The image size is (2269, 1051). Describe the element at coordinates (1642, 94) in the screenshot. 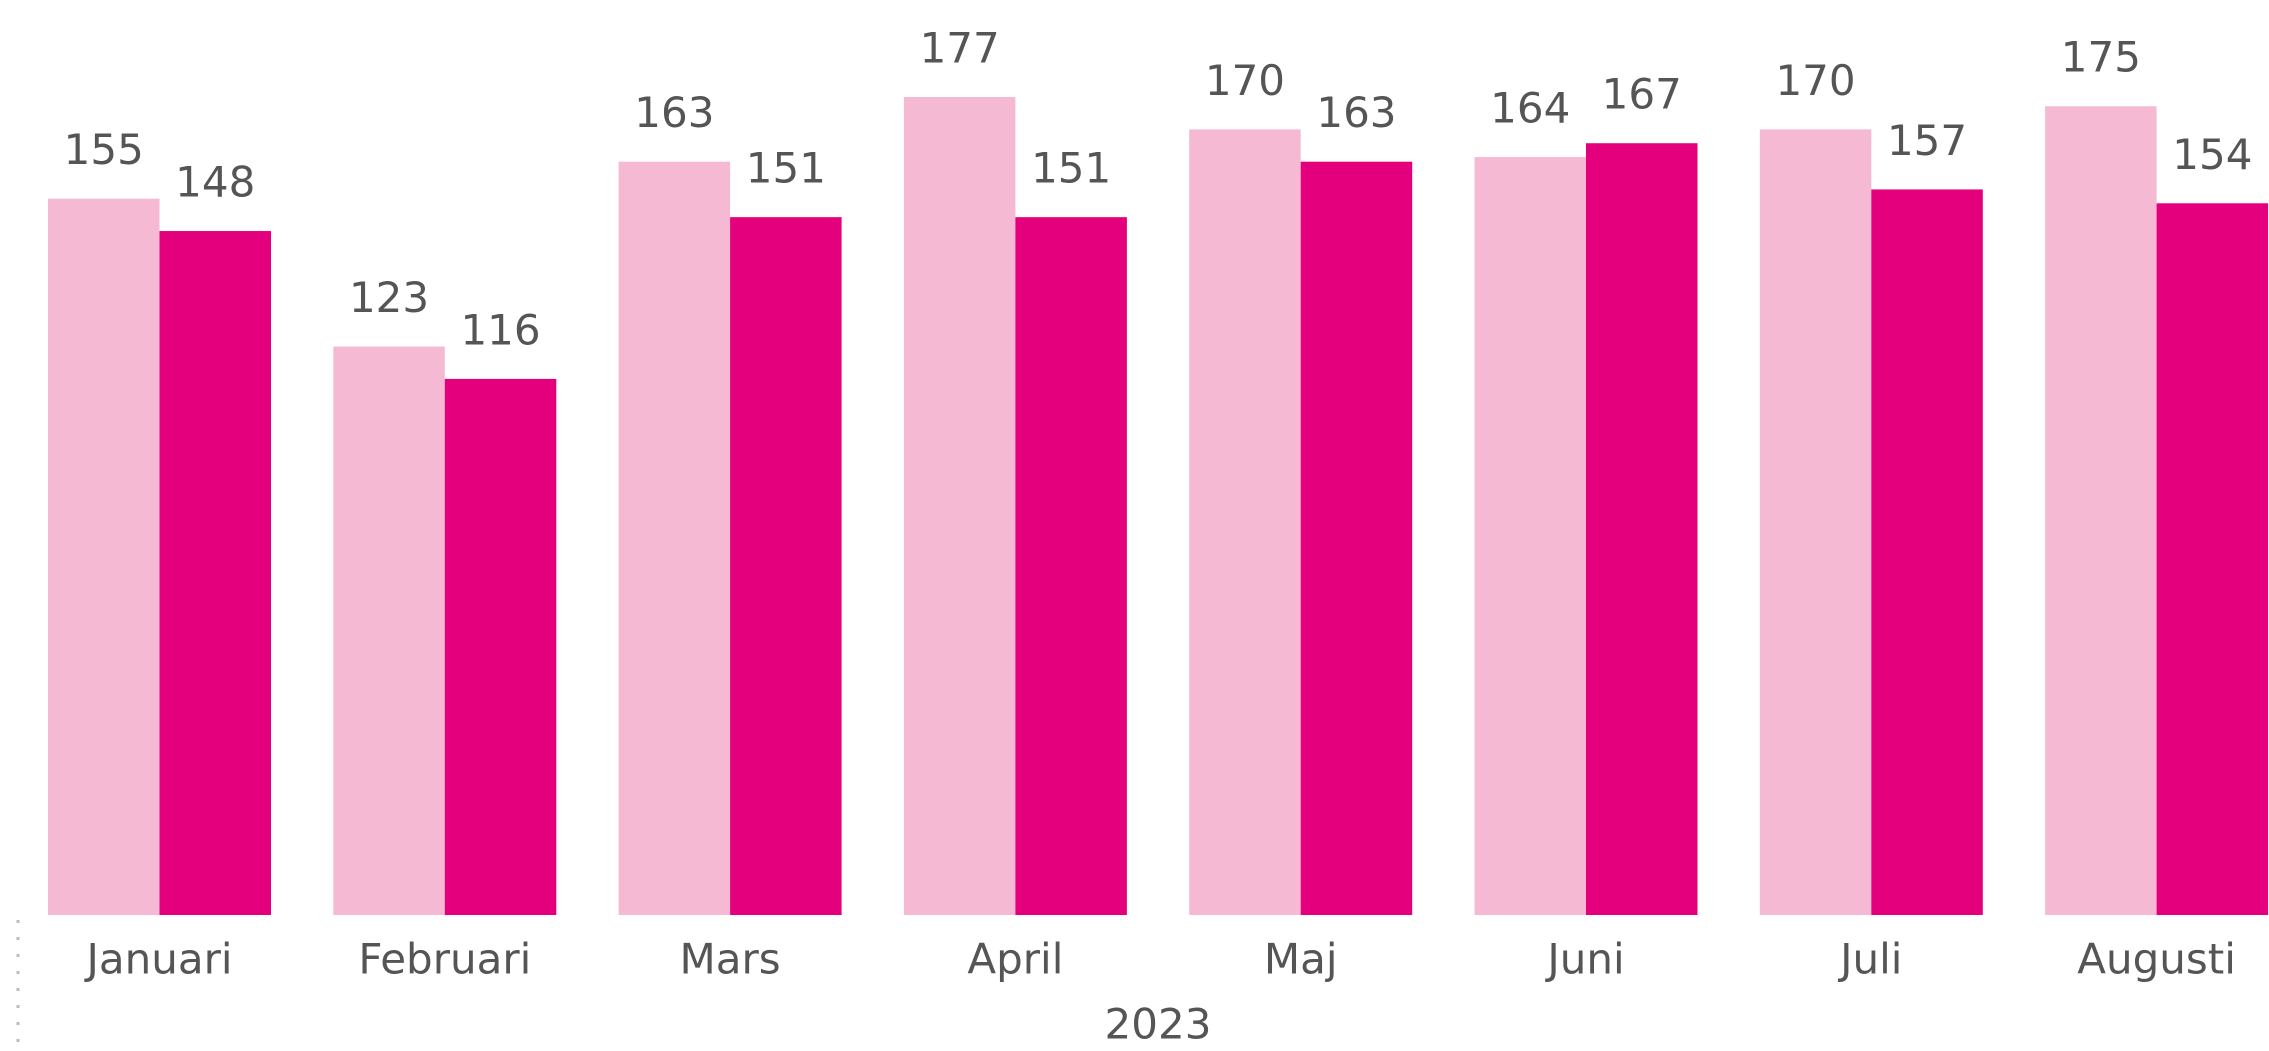

I see `data-label: 167` at that location.